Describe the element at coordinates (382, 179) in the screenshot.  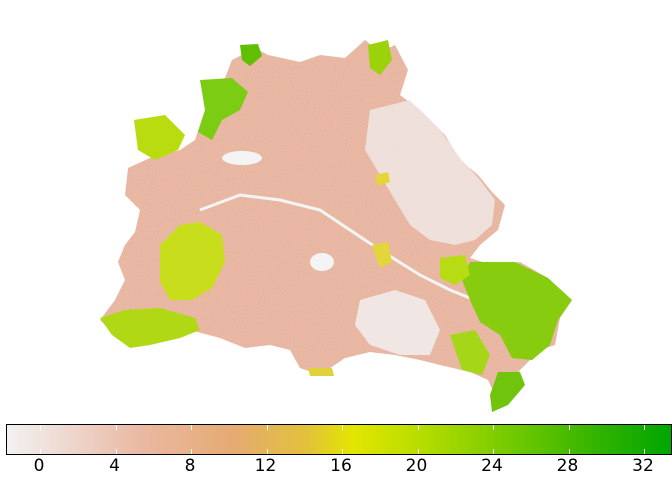
I see `field-north` at that location.